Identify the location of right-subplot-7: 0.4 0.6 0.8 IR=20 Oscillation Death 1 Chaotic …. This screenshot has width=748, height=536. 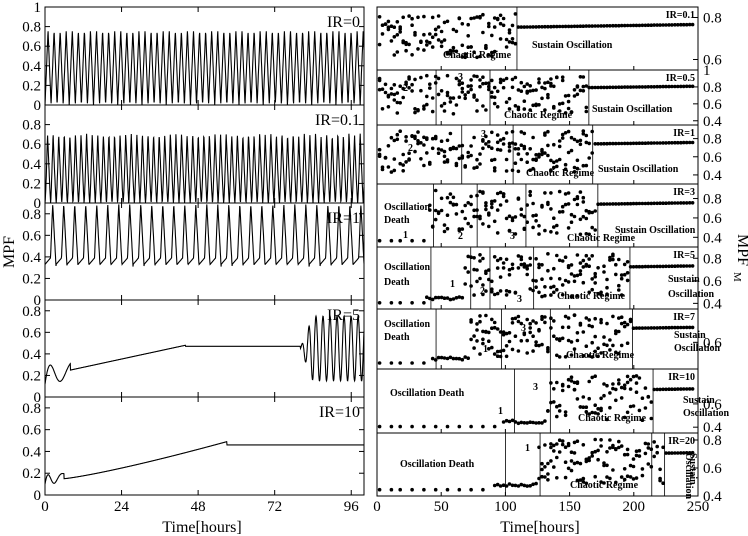
(549, 468).